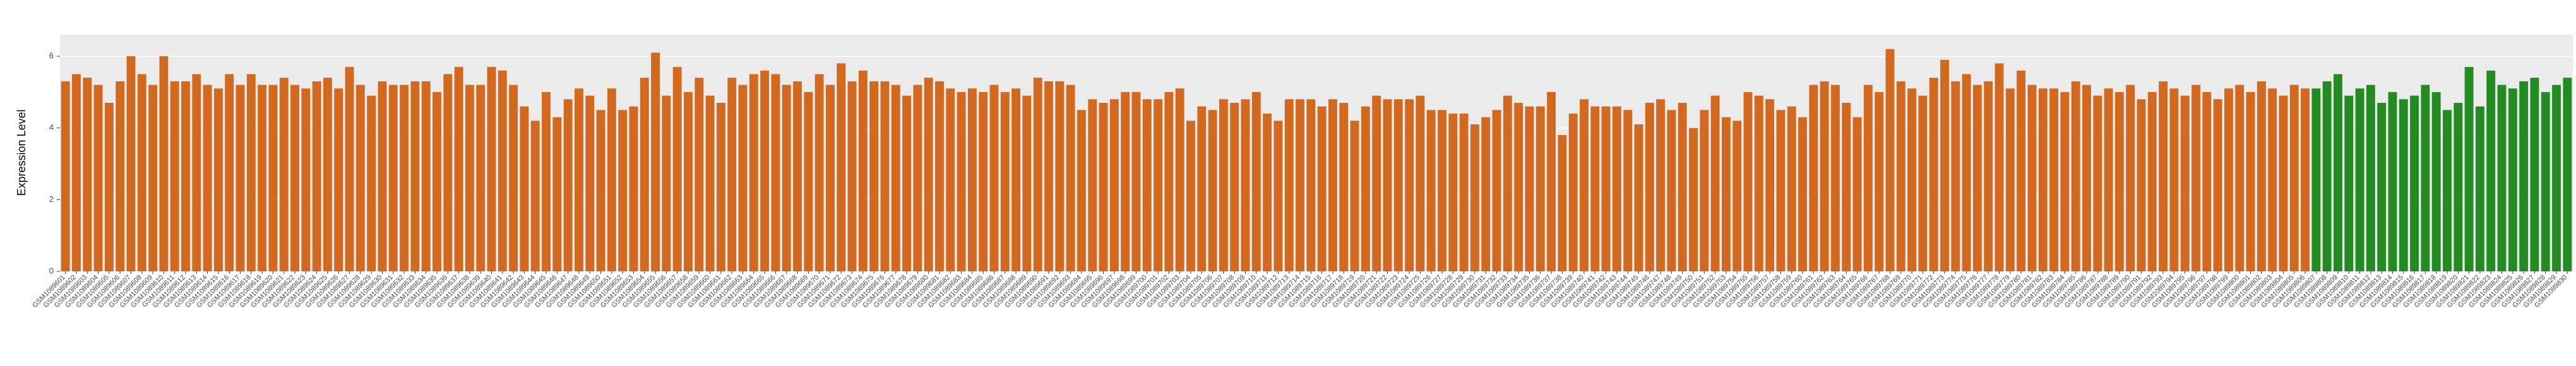  I want to click on y-tick-label: 6, so click(51, 56).